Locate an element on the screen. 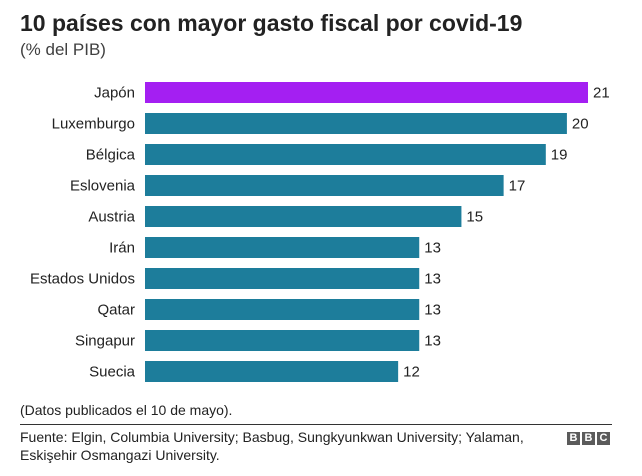 This screenshot has height=476, width=642. logo-letter: C is located at coordinates (603, 438).